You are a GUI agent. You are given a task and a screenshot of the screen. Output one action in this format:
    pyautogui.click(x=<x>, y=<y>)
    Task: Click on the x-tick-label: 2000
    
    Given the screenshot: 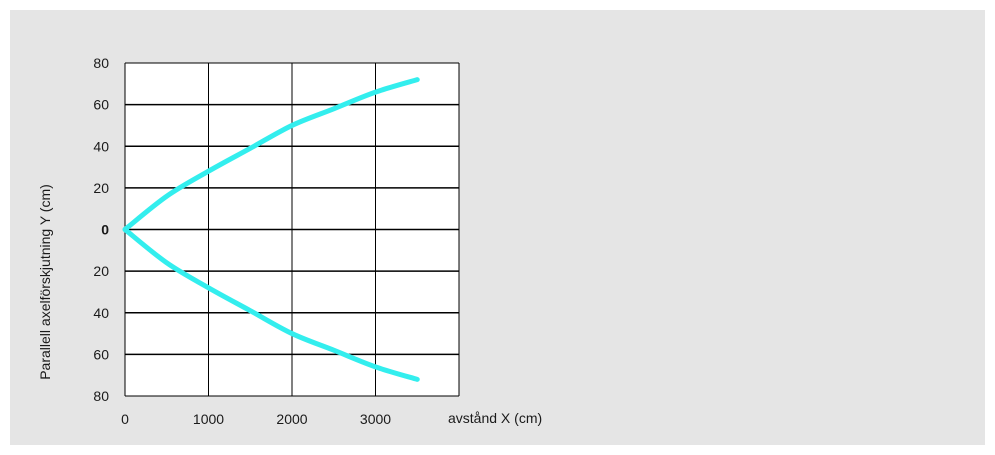 What is the action you would take?
    pyautogui.click(x=291, y=419)
    